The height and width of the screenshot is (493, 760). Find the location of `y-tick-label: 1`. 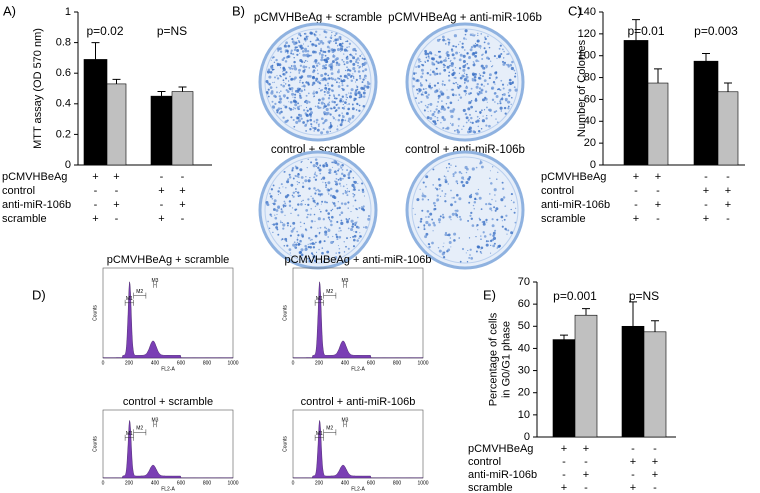

y-tick-label: 1 is located at coordinates (68, 12).